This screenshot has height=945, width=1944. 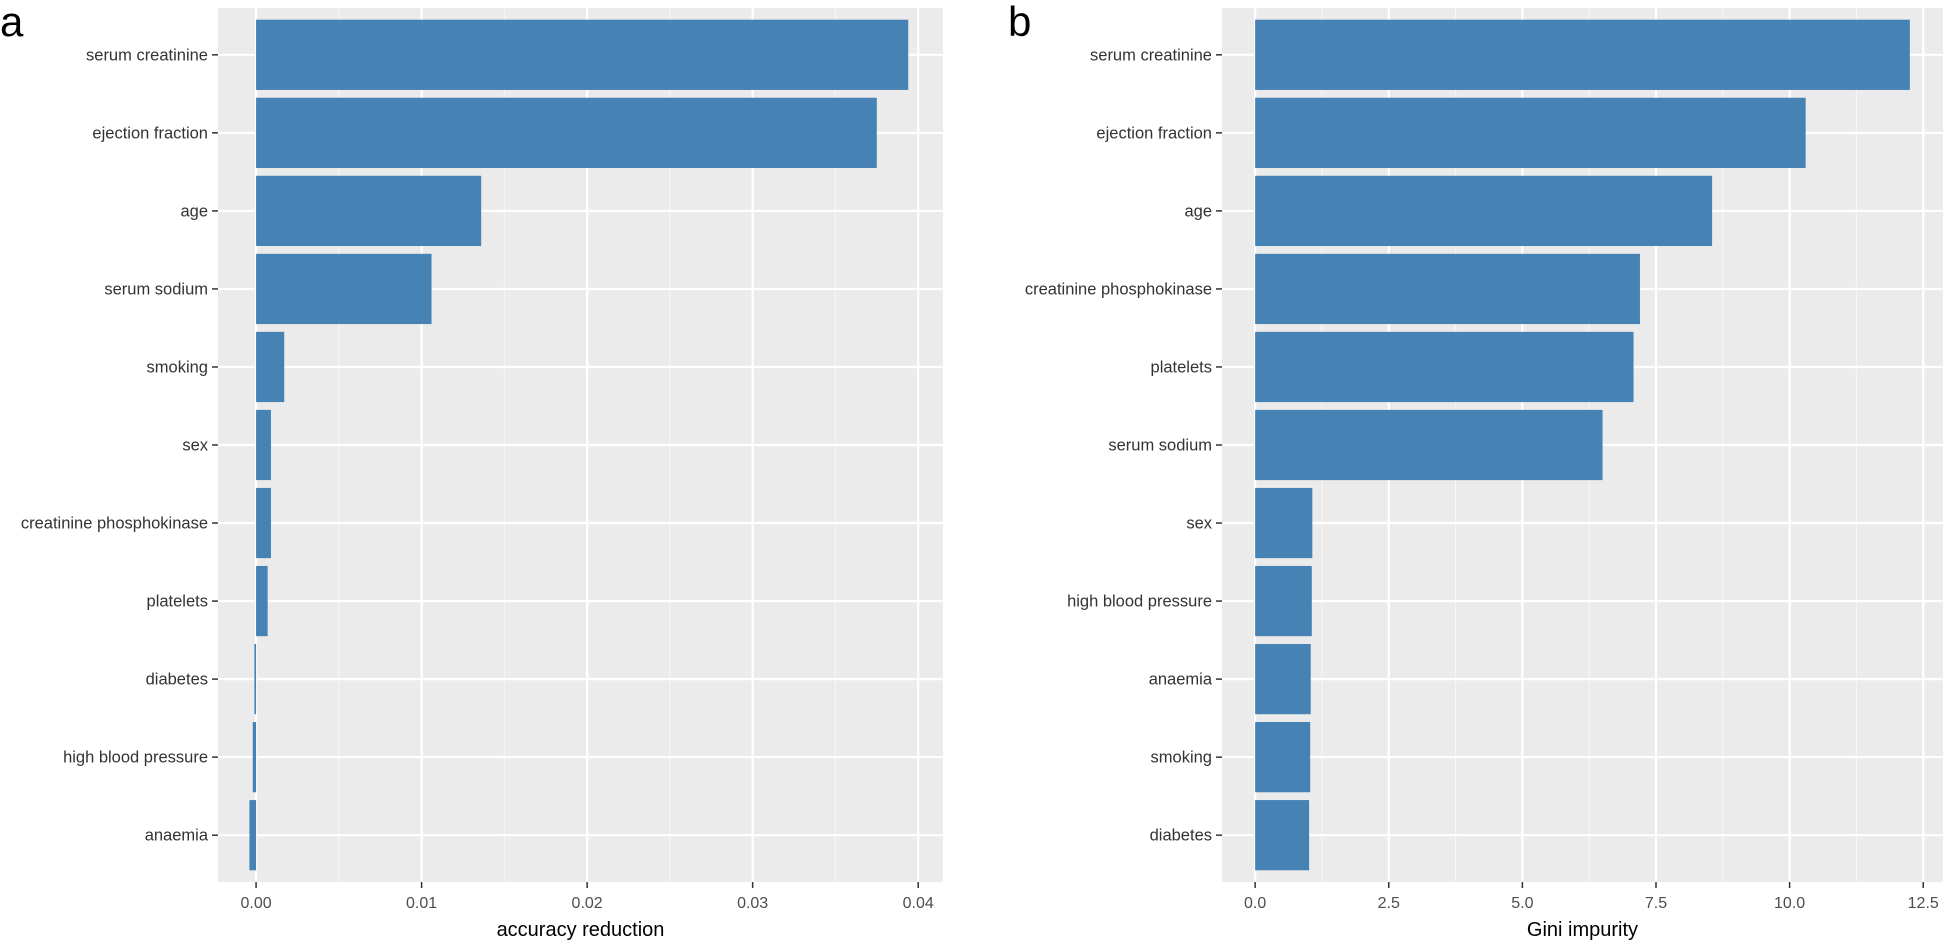 I want to click on panel-a-bar-age, so click(x=369, y=211).